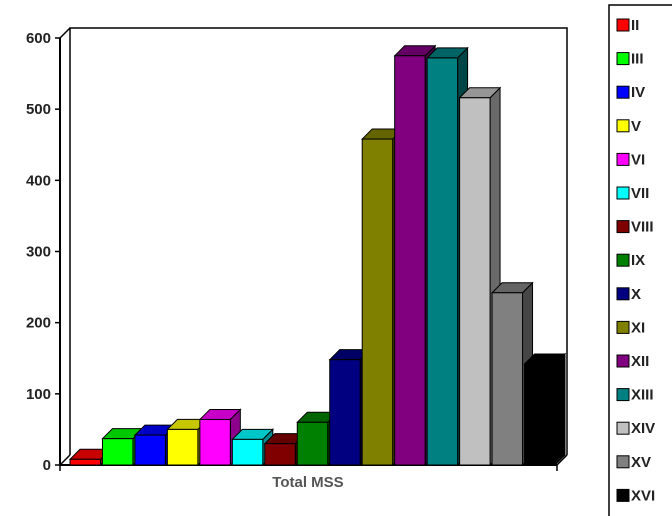  I want to click on legend-label: VII, so click(640, 193).